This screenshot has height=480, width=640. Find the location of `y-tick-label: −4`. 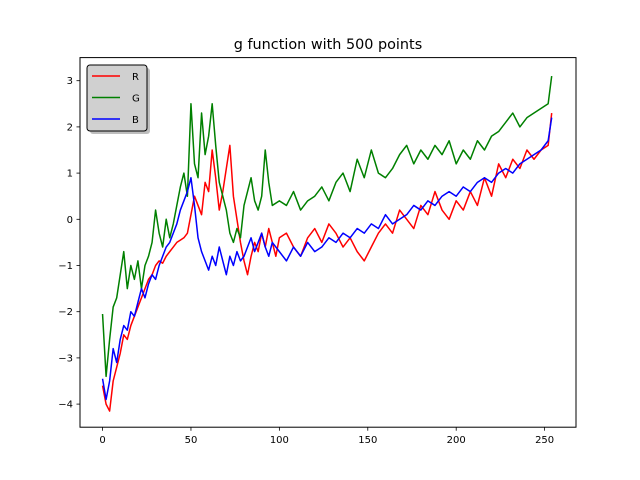

y-tick-label: −4 is located at coordinates (65, 405).